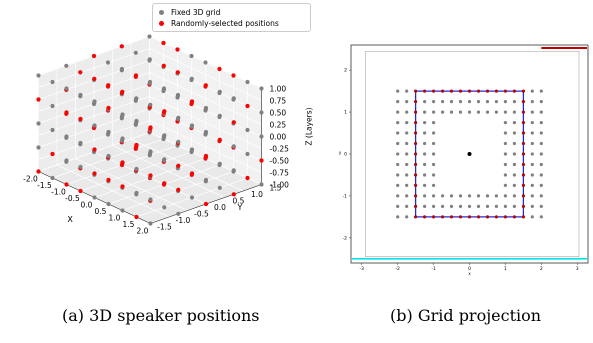 This screenshot has width=593, height=343. Describe the element at coordinates (164, 227) in the screenshot. I see `y-tick-label: -1.5` at that location.